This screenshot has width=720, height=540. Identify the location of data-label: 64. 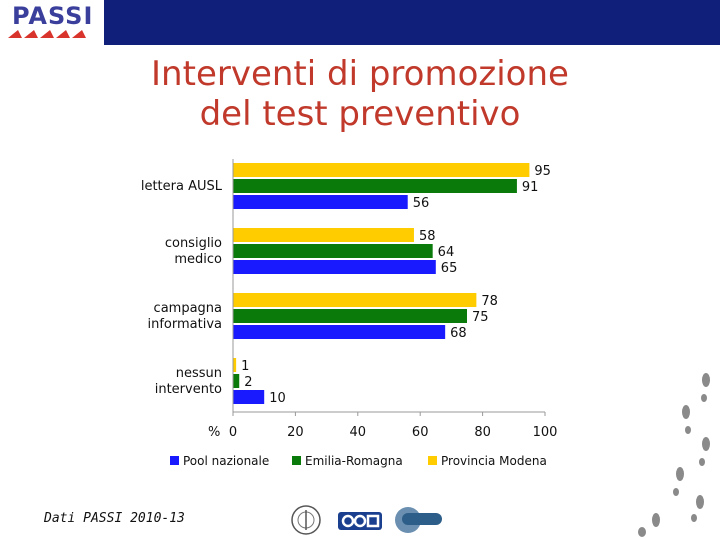
(446, 252).